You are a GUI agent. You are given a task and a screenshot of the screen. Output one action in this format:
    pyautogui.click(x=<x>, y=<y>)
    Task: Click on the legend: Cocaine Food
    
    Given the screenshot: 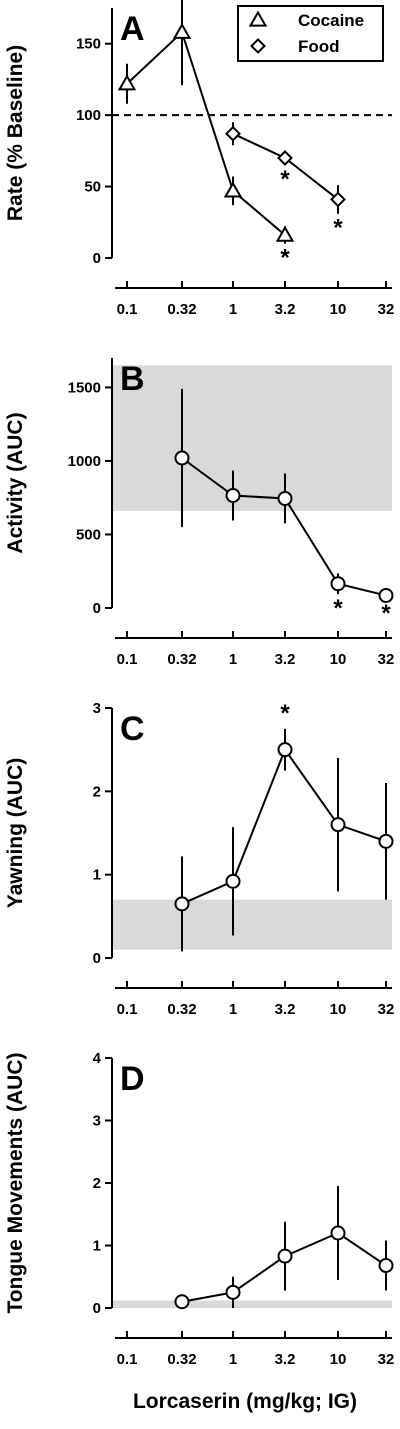 What is the action you would take?
    pyautogui.click(x=310, y=33)
    